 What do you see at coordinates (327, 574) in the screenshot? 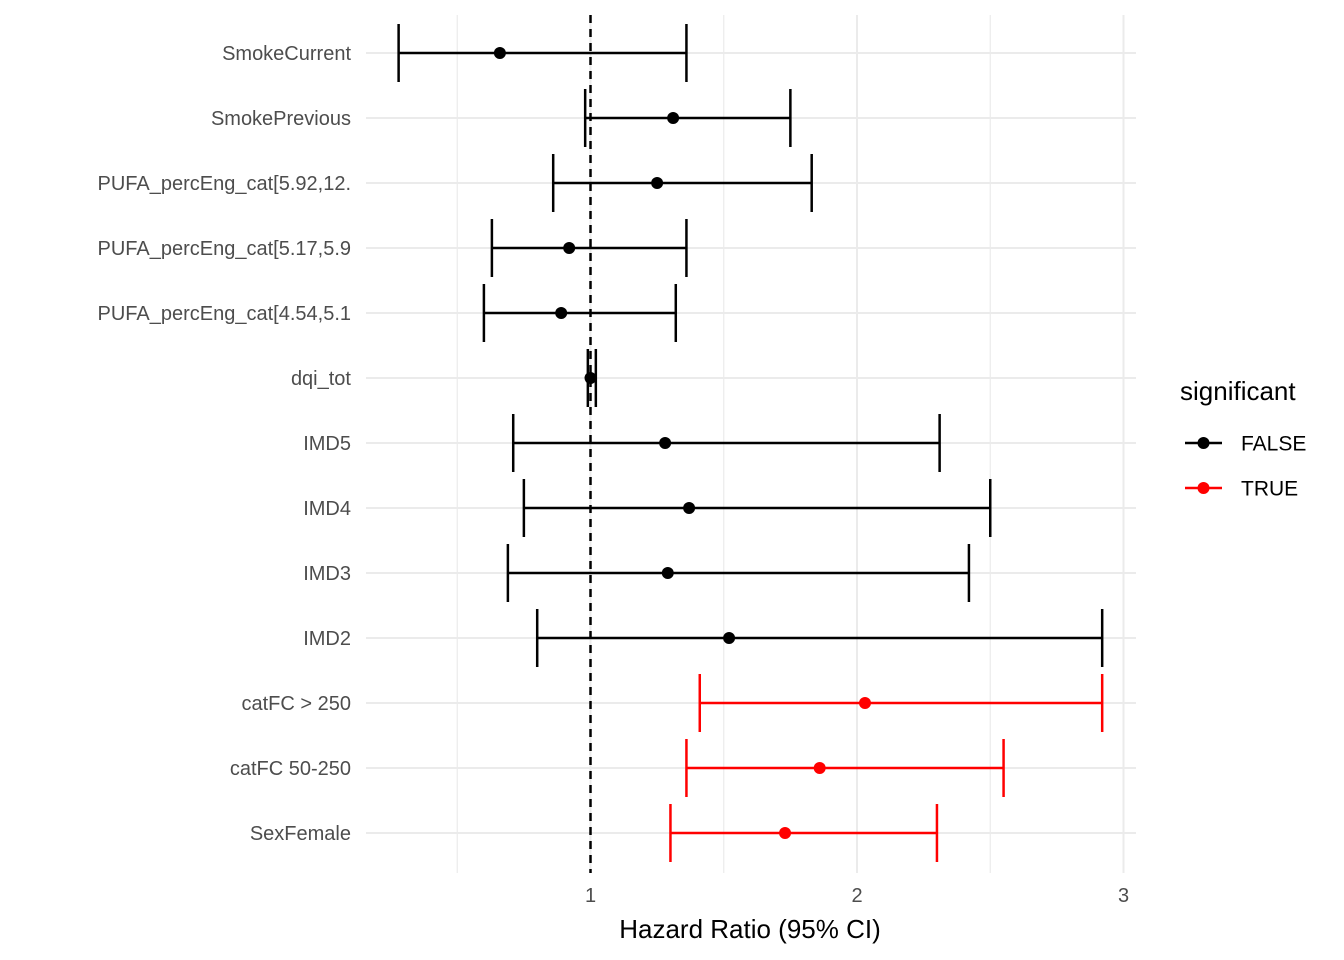
I see `y-axis-label: IMD3` at bounding box center [327, 574].